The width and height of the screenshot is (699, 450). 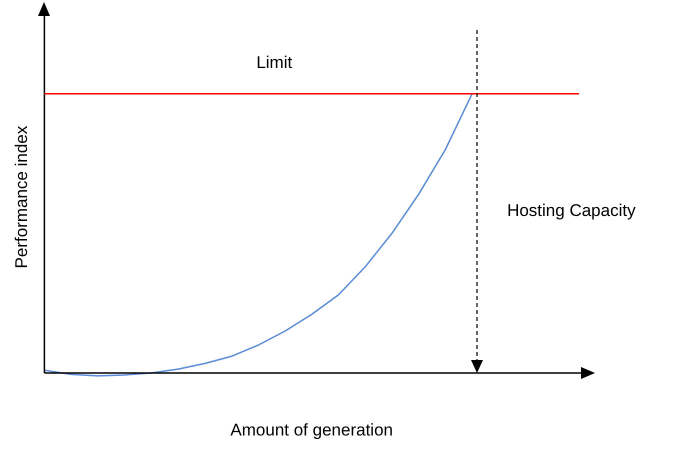 I want to click on ref-line-label: Limit, so click(x=274, y=62).